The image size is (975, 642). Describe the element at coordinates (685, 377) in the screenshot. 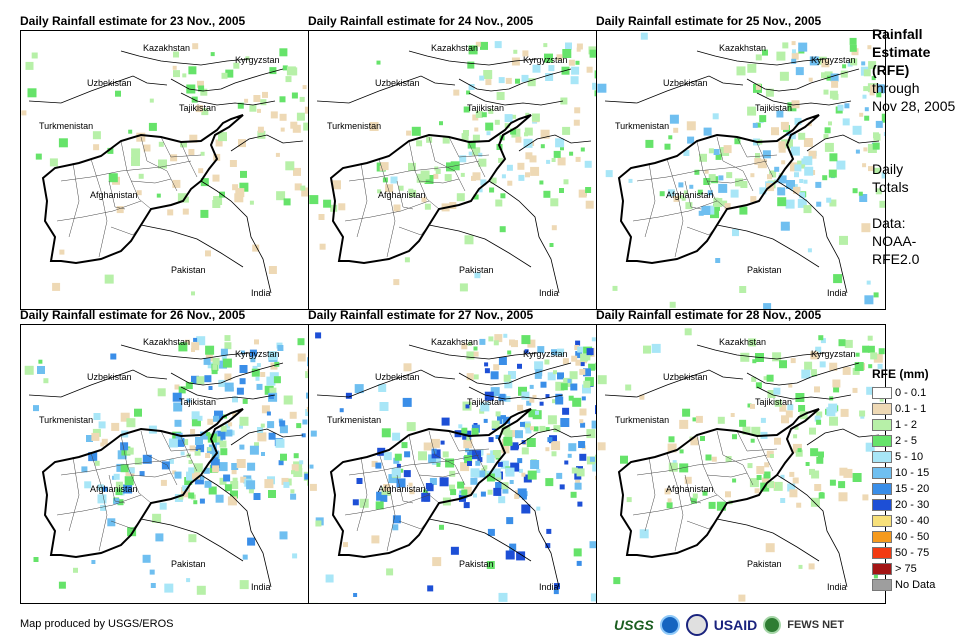

I see `country-label-uzbekistan: Uzbekistan` at that location.